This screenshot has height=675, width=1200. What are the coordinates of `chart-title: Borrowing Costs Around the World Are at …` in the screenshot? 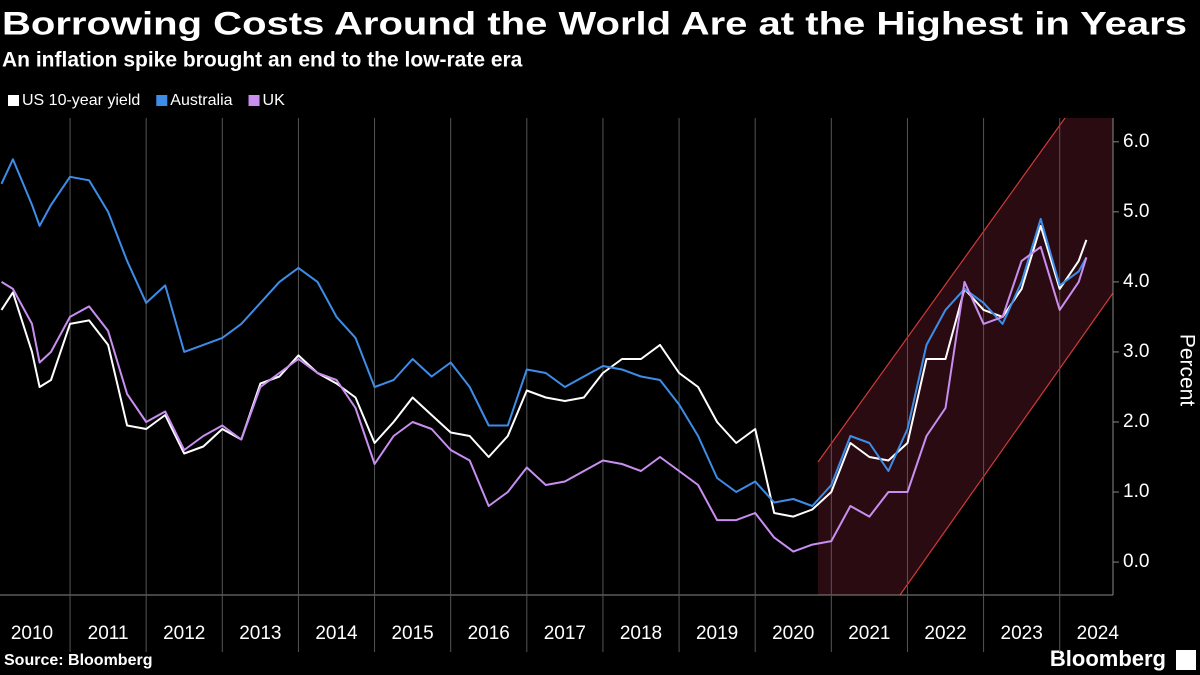 It's located at (594, 23).